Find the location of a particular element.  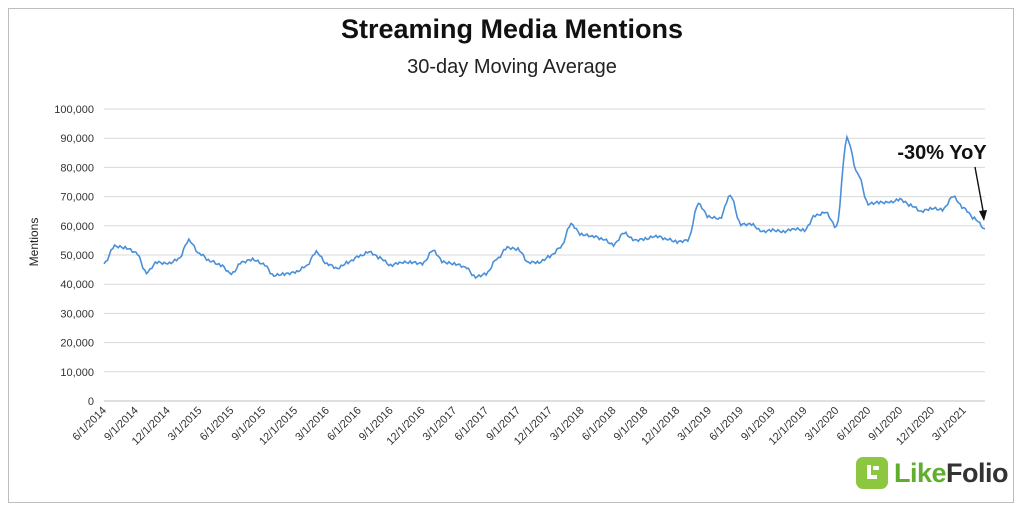

y-axis-label: Mentions is located at coordinates (34, 242).